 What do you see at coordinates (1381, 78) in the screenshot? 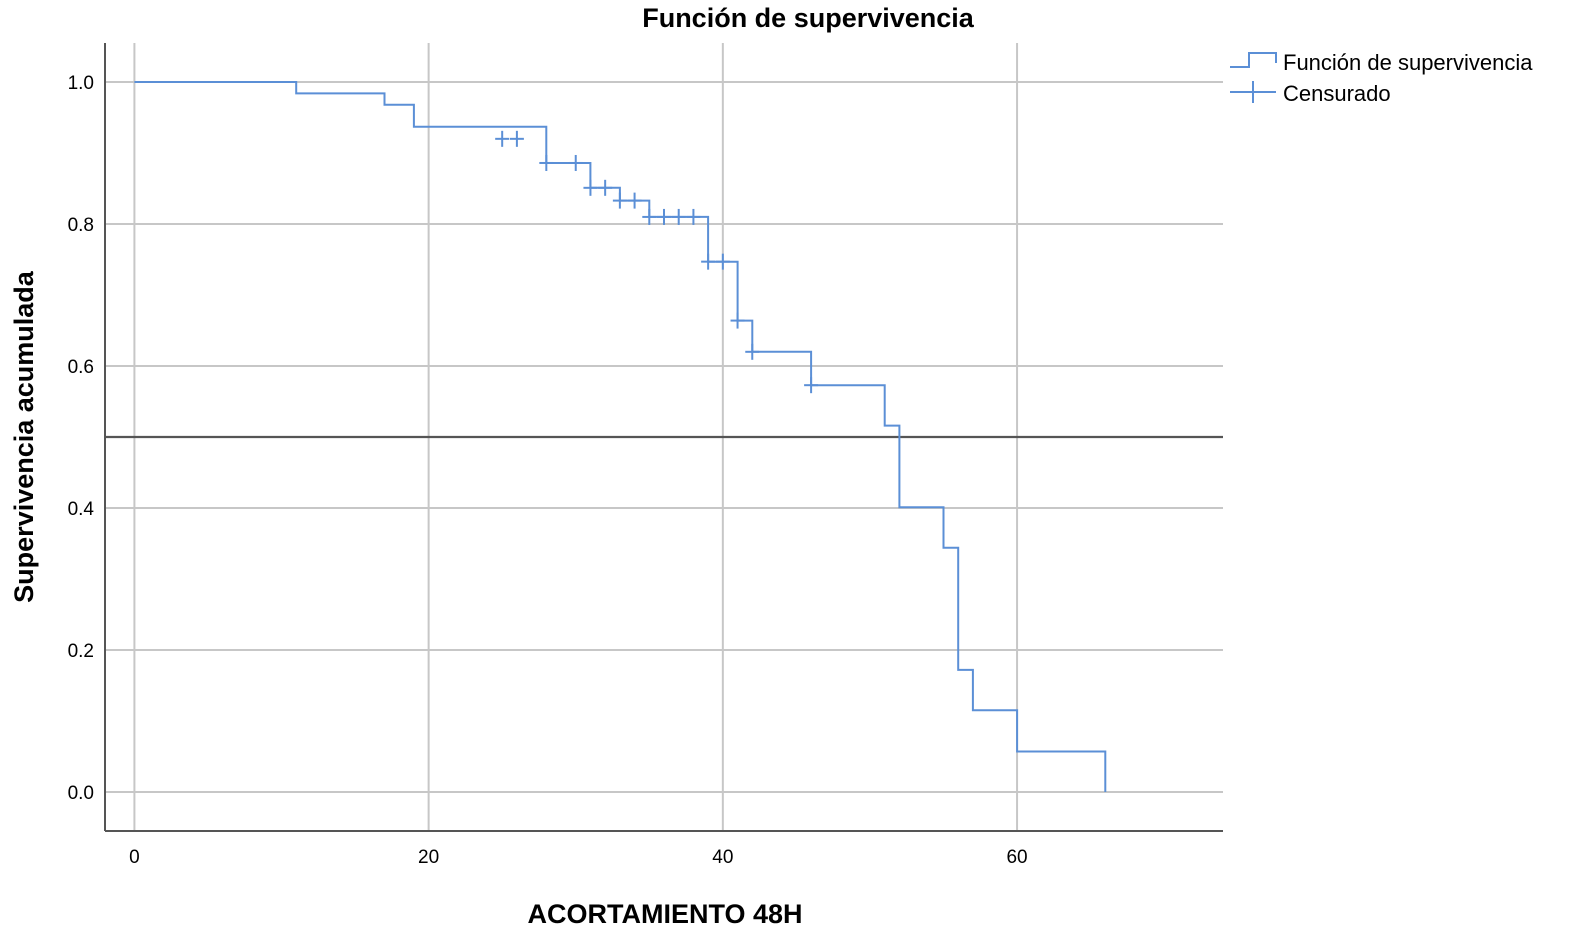
I see `legend: Función de supervivencia Censurado` at bounding box center [1381, 78].